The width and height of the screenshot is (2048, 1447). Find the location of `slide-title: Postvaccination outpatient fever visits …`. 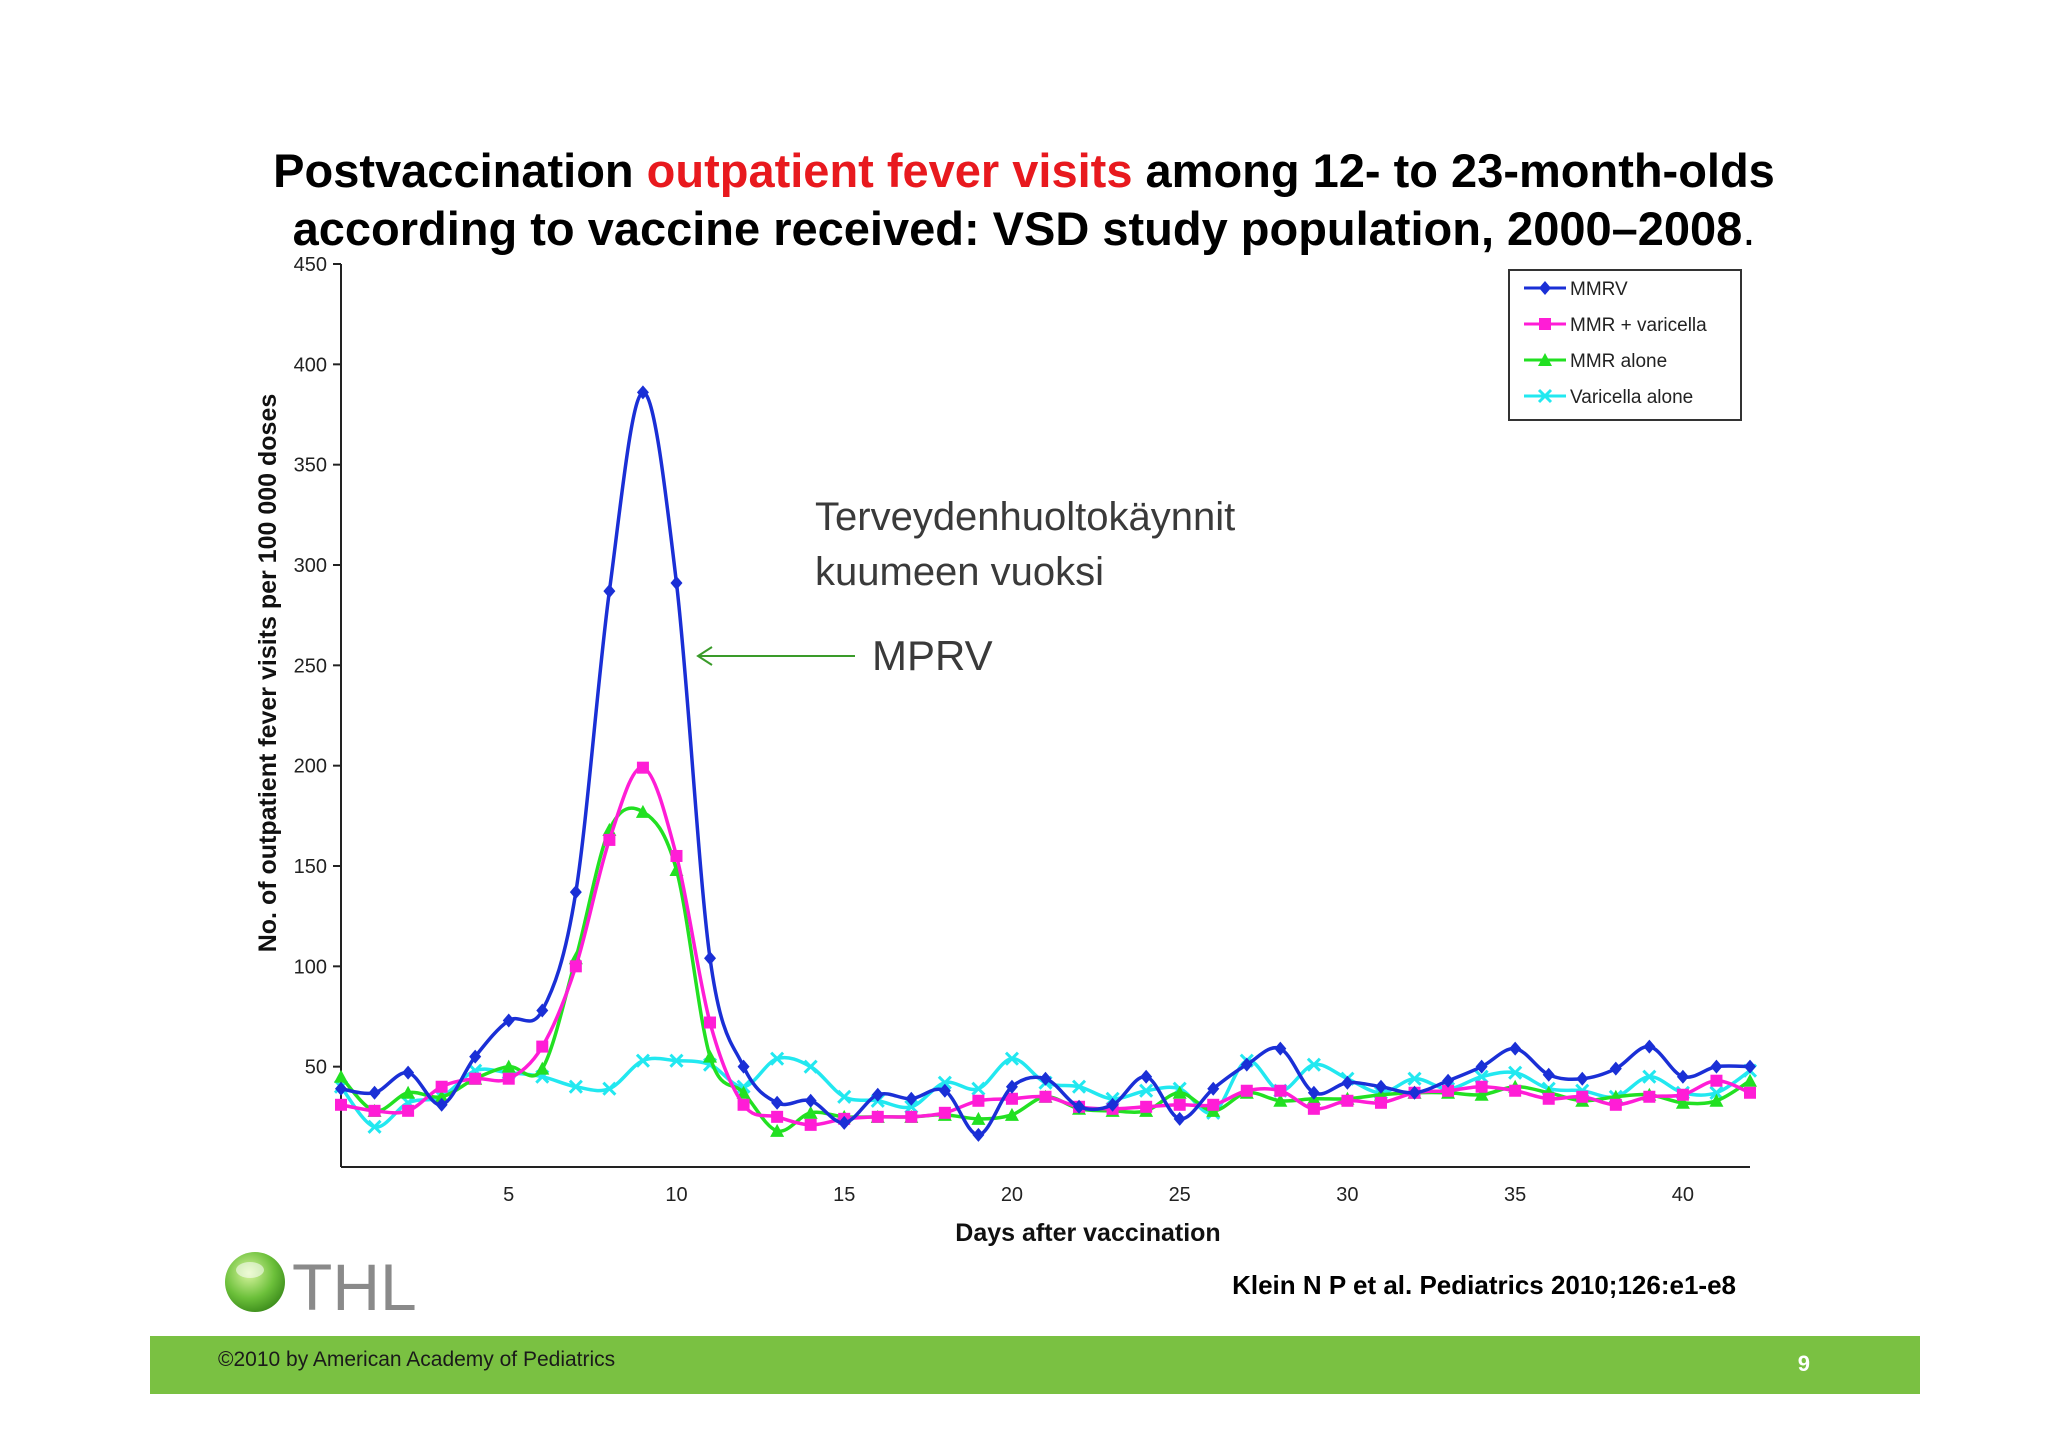

slide-title: Postvaccination outpatient fever visits … is located at coordinates (1024, 200).